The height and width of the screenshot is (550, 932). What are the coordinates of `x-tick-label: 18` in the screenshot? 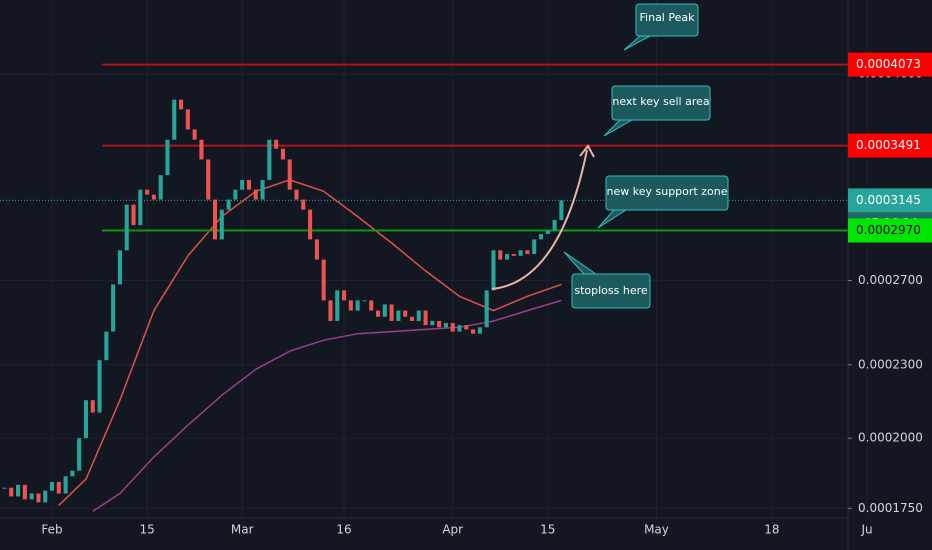 It's located at (771, 530).